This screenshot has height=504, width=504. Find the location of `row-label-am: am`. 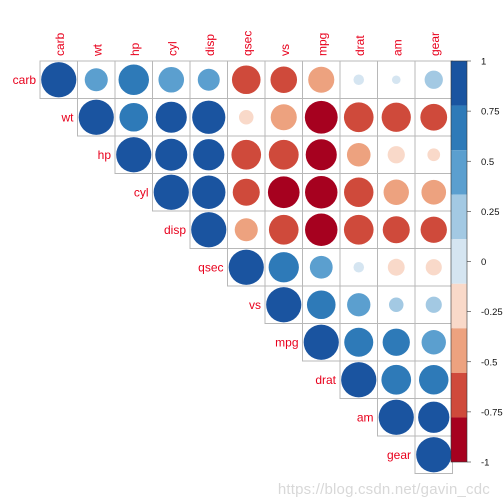

row-label-am: am is located at coordinates (365, 417).